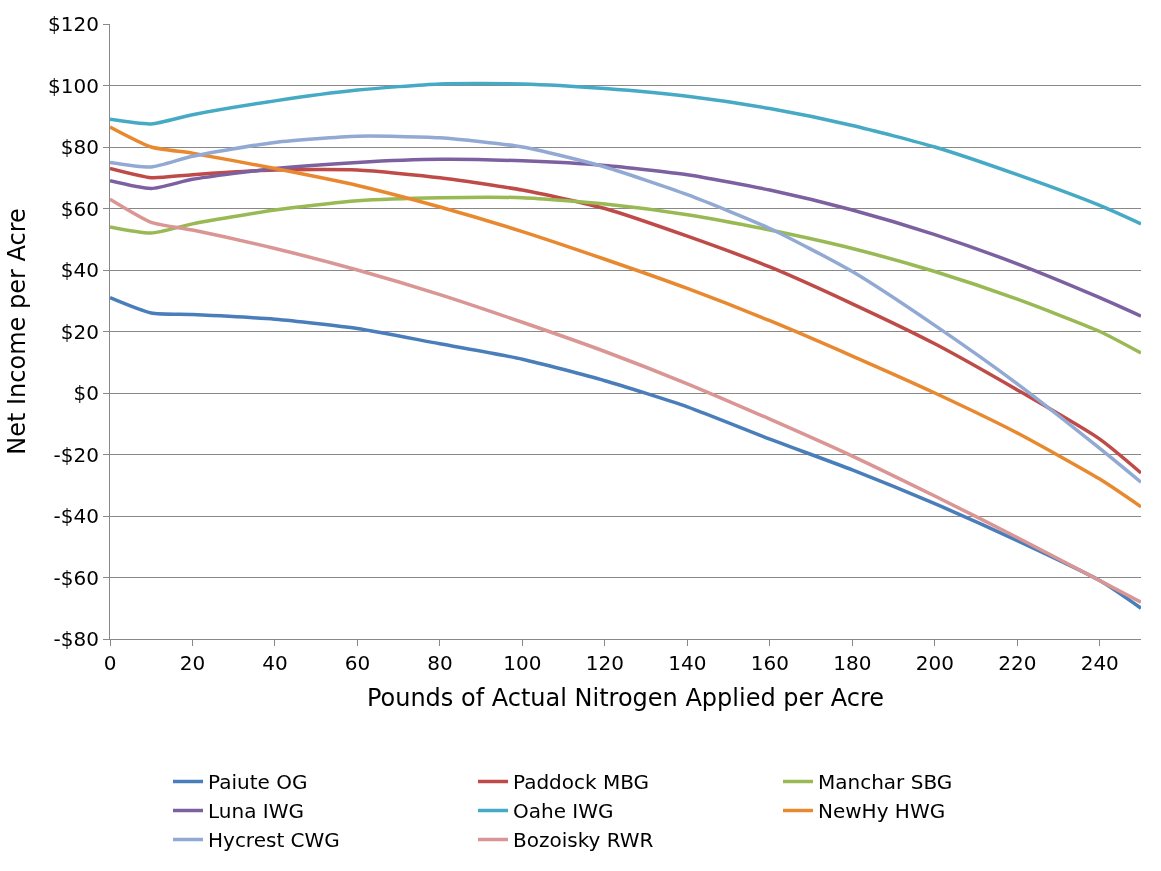 Image resolution: width=1161 pixels, height=871 pixels. I want to click on x-tick-label: 120, so click(604, 663).